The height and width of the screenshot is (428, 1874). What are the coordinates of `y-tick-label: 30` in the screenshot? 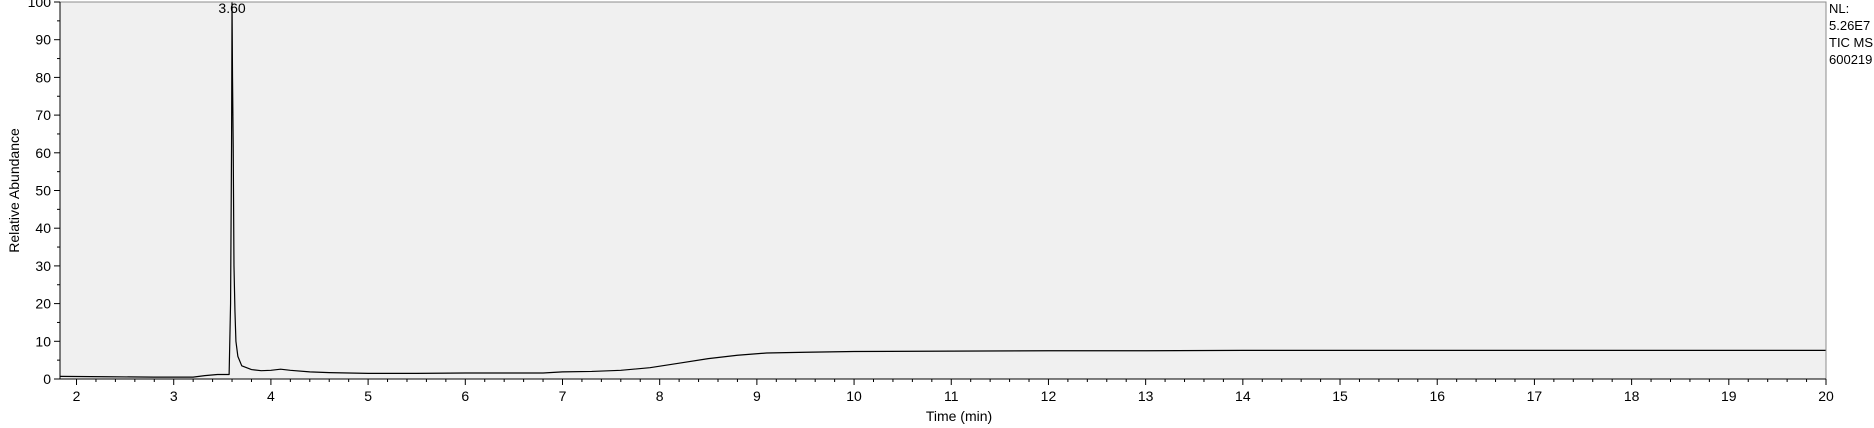 It's located at (43, 266).